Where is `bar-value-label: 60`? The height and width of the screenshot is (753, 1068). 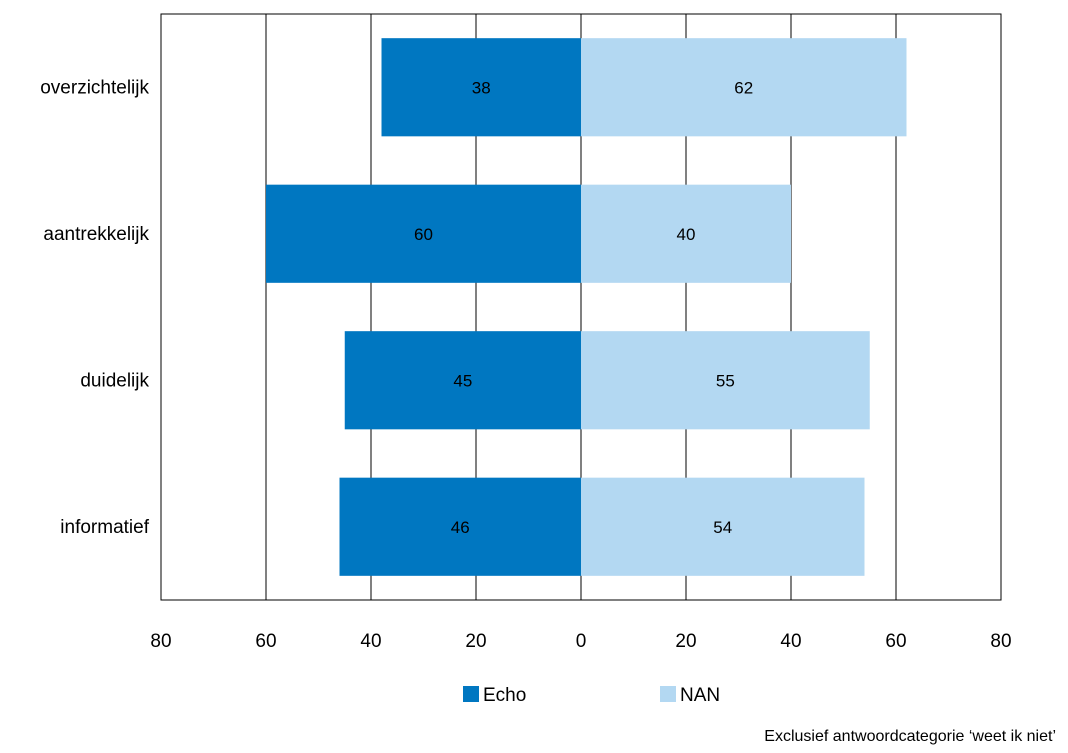 bar-value-label: 60 is located at coordinates (423, 234).